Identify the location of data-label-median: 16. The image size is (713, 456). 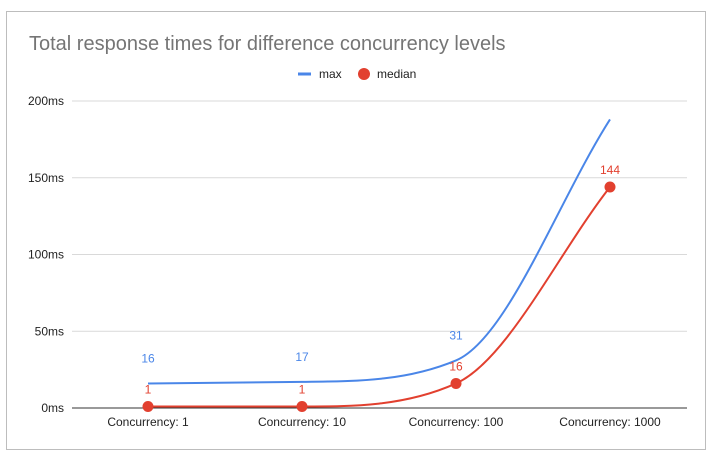
(456, 366).